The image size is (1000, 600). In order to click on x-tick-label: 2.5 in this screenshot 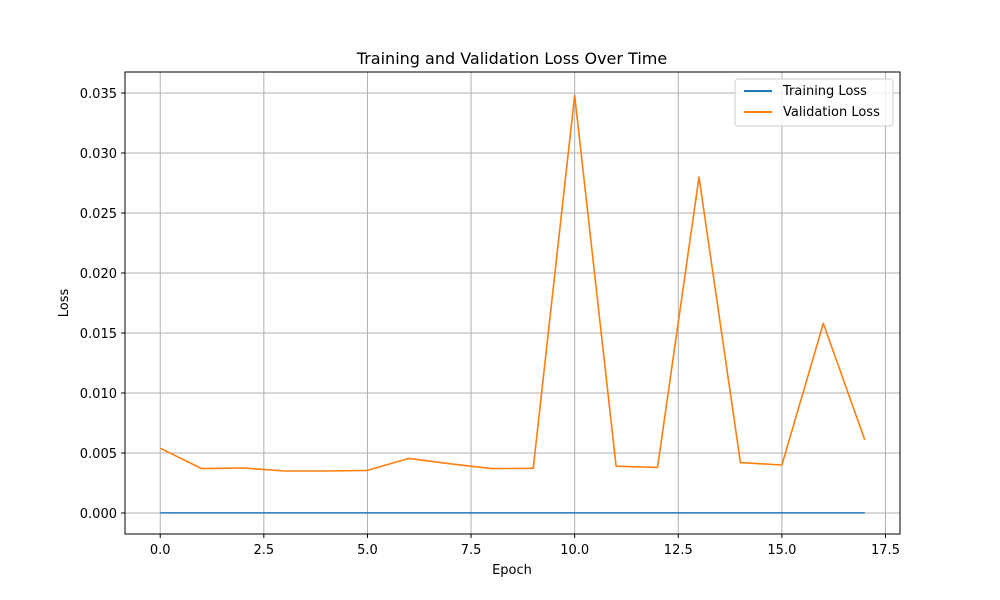, I will do `click(263, 550)`.